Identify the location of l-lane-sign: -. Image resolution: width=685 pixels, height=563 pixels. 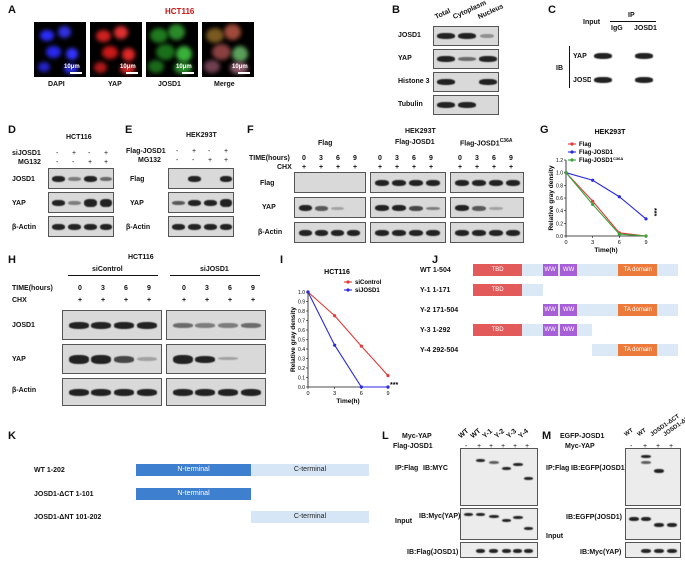
(466, 446).